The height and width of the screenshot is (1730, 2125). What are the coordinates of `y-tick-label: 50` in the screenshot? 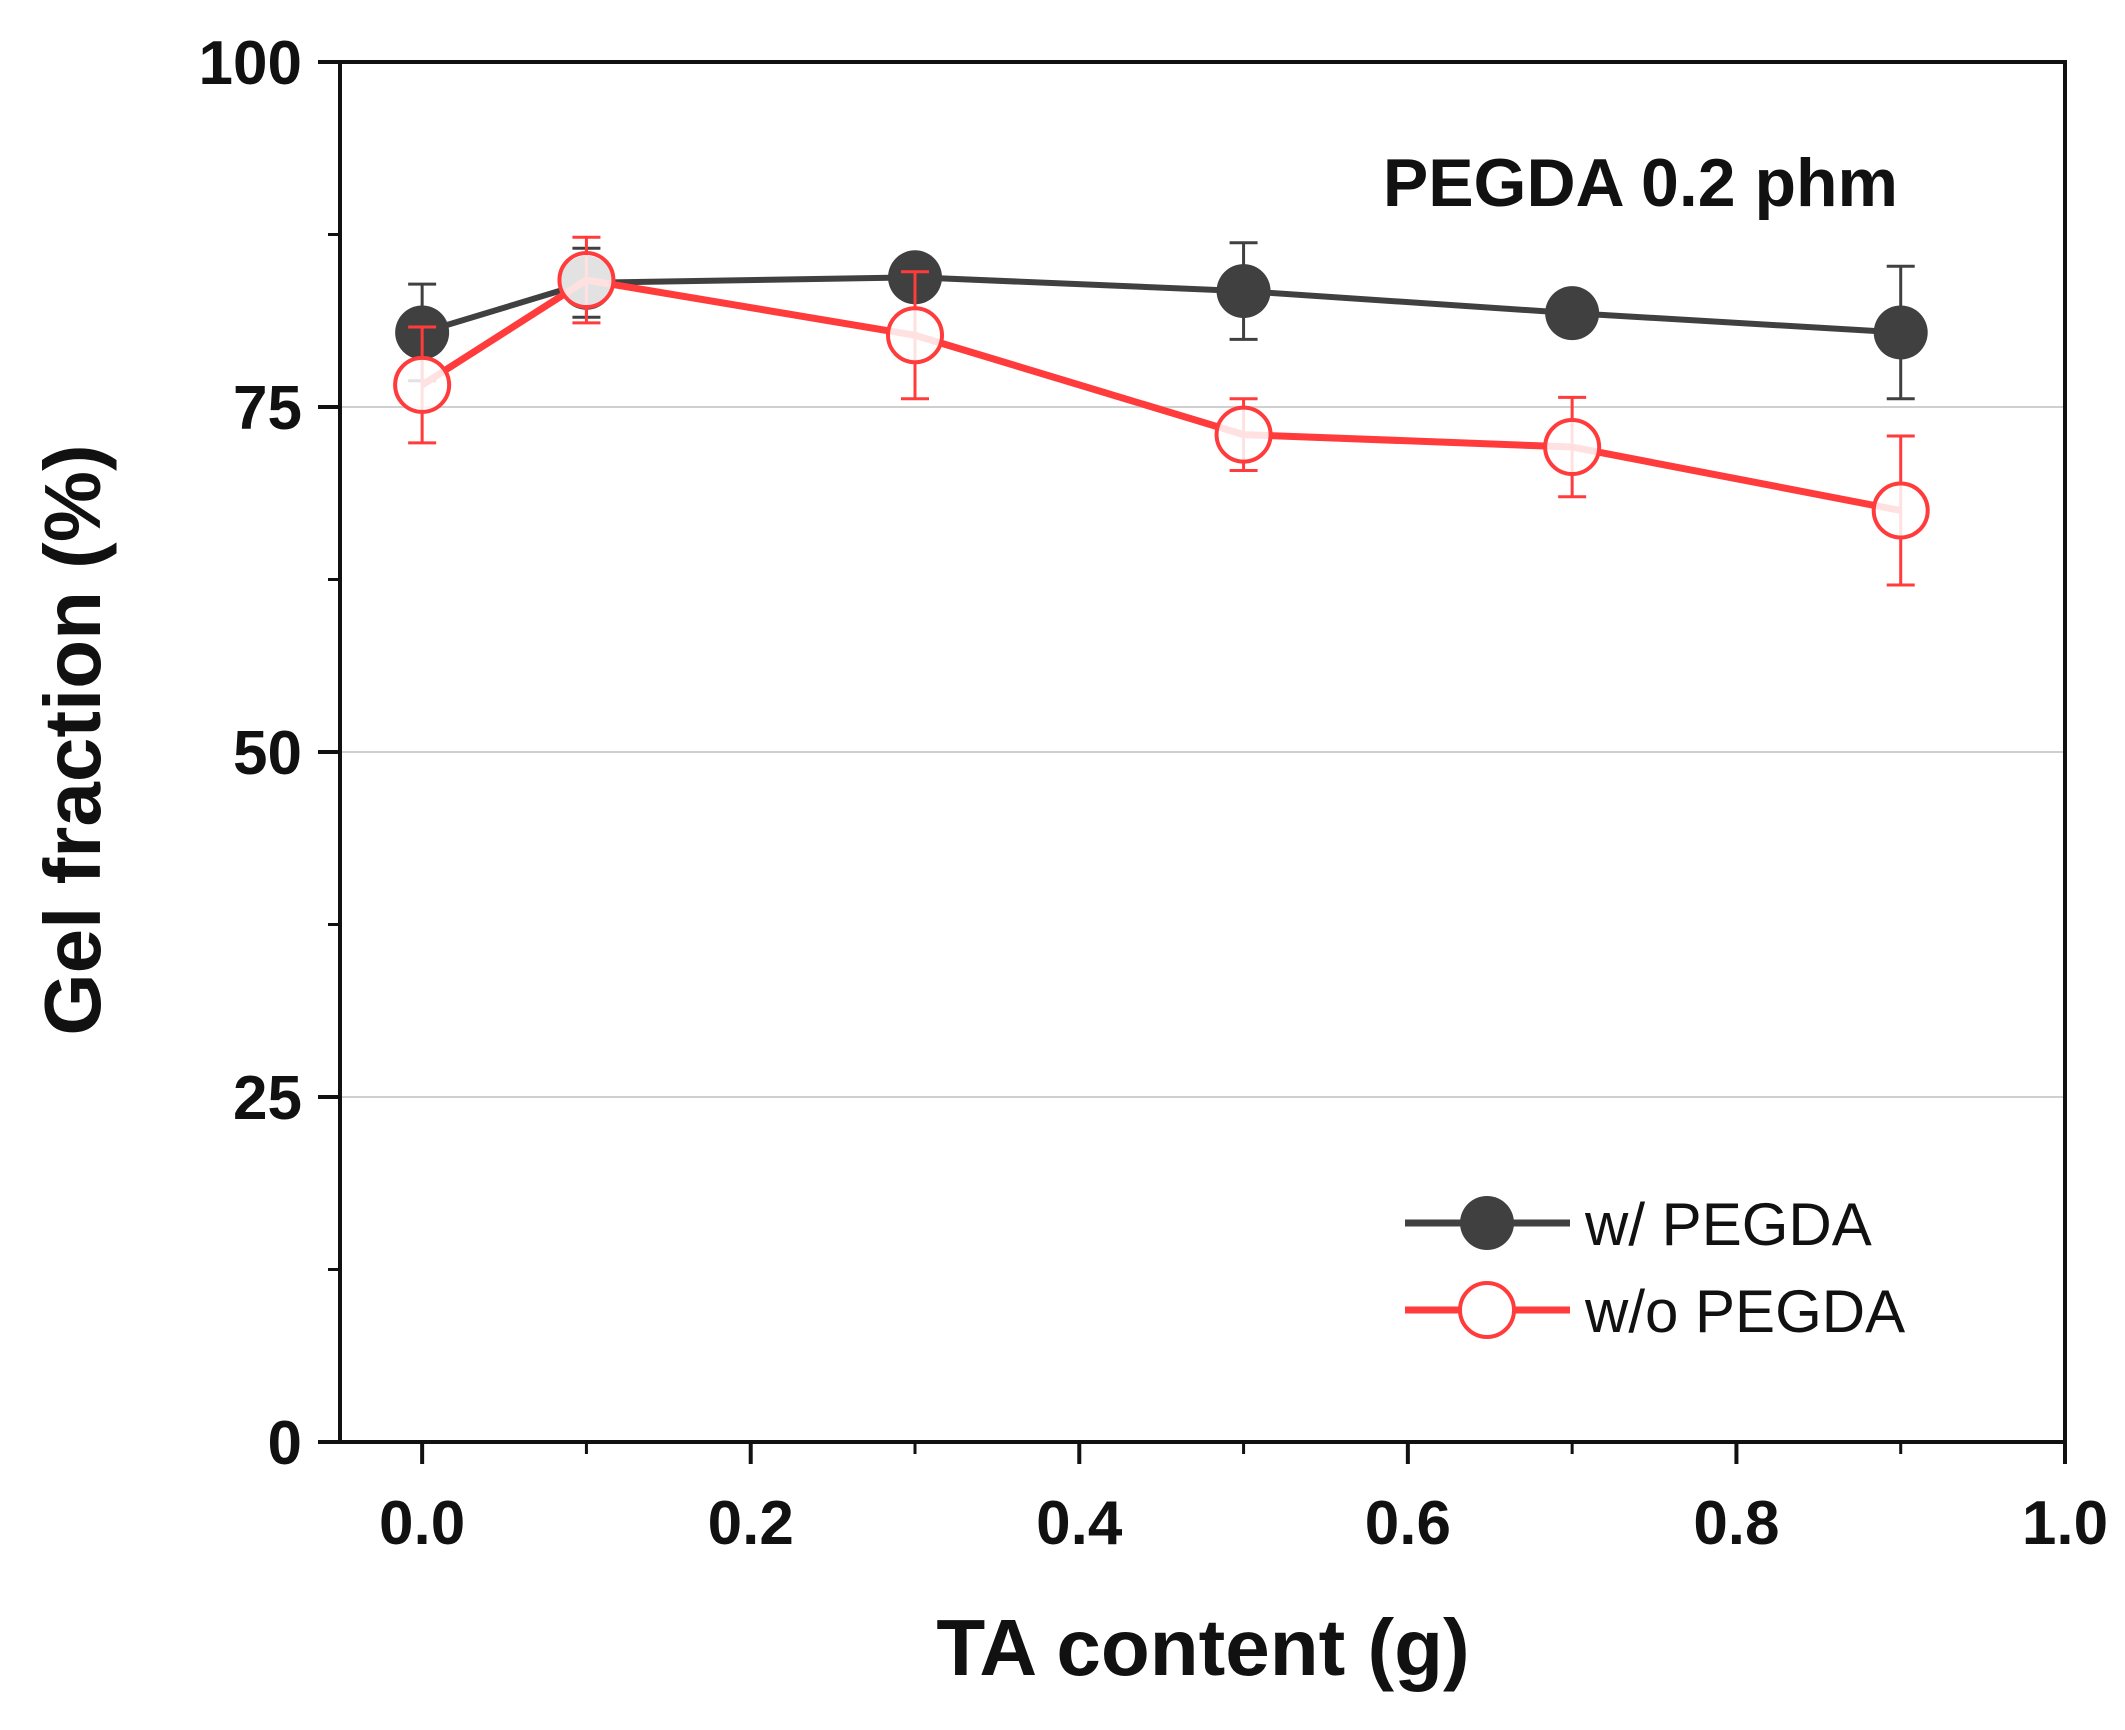 It's located at (267, 753).